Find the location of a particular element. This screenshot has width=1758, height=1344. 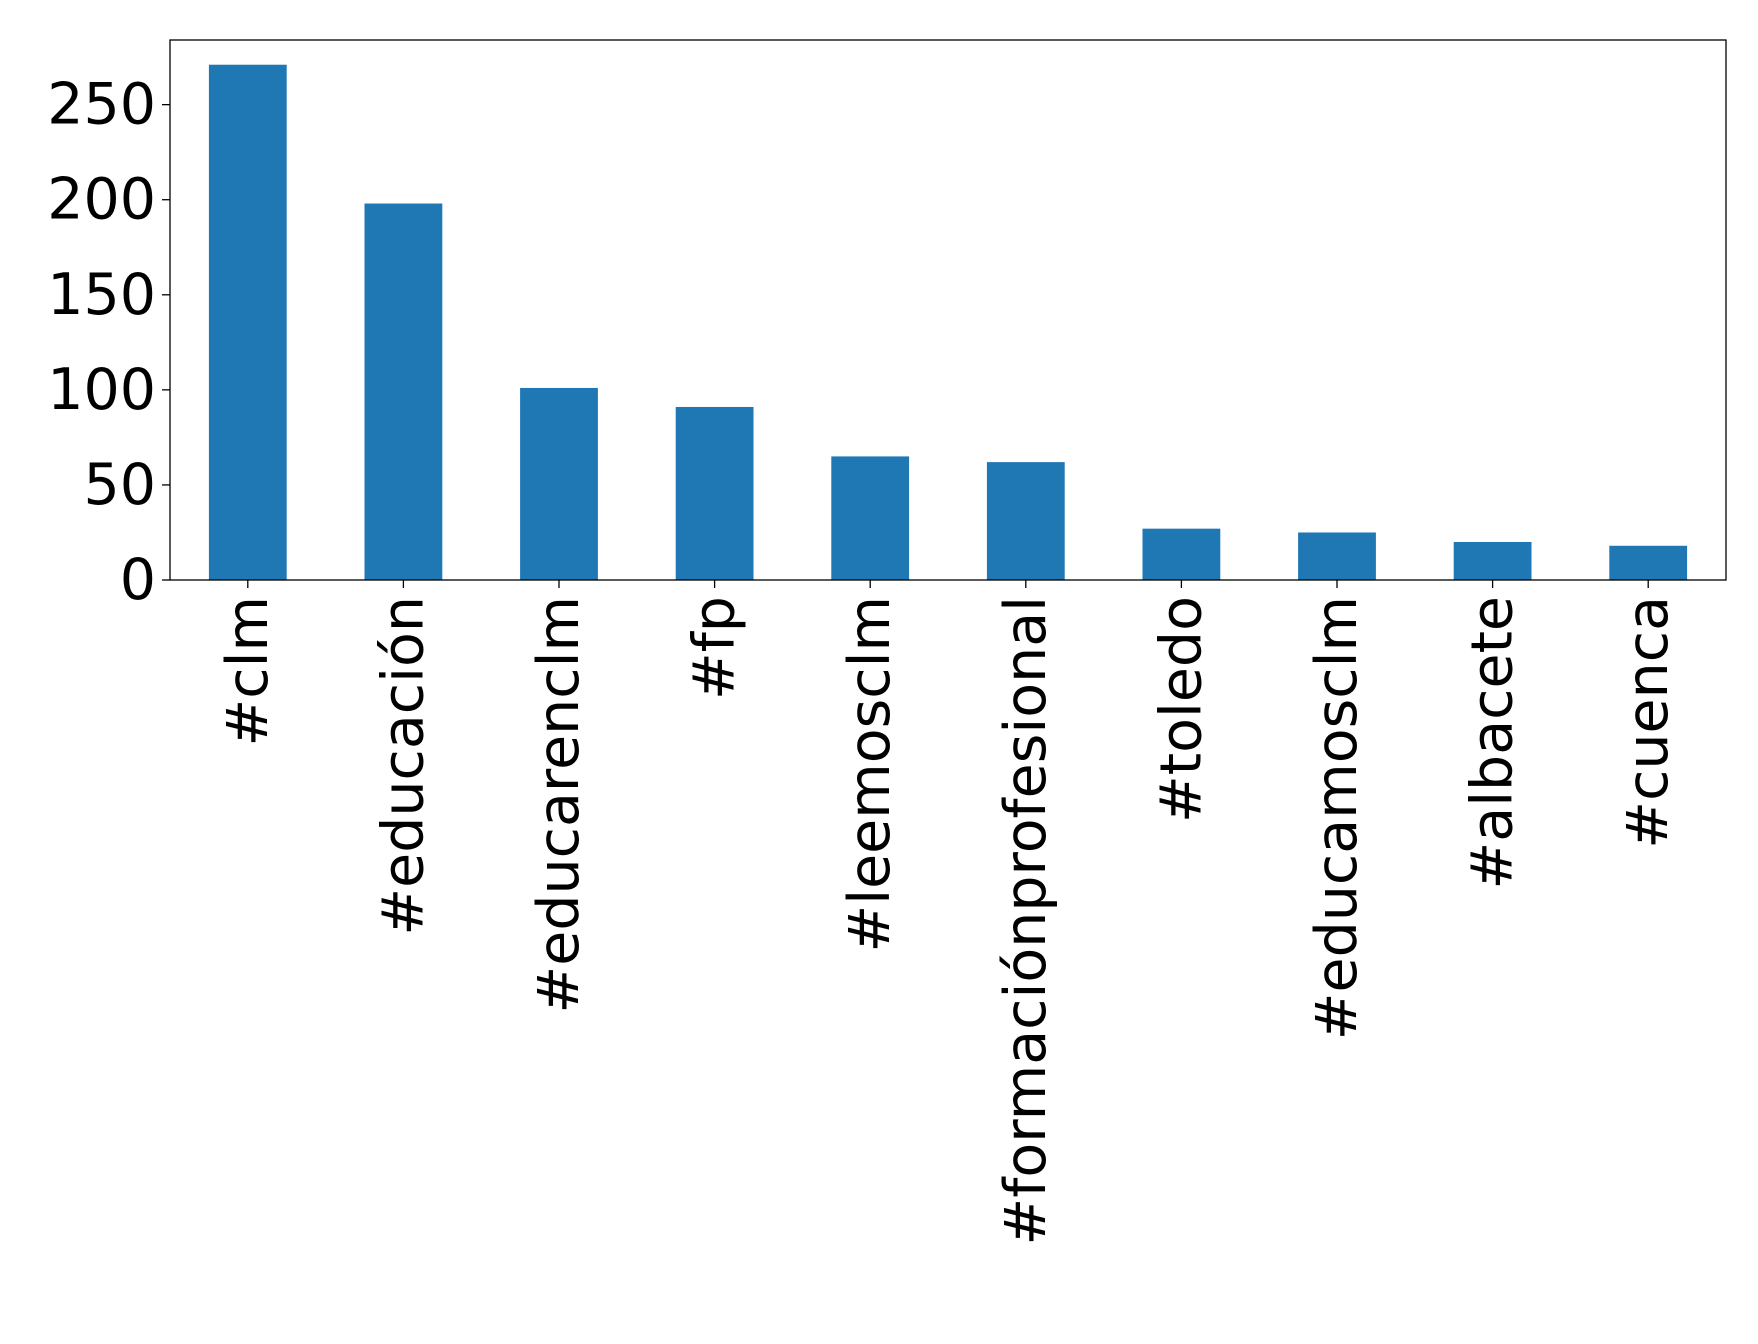

y-axis: 0 50 100 150 200 250 is located at coordinates (108, 342).